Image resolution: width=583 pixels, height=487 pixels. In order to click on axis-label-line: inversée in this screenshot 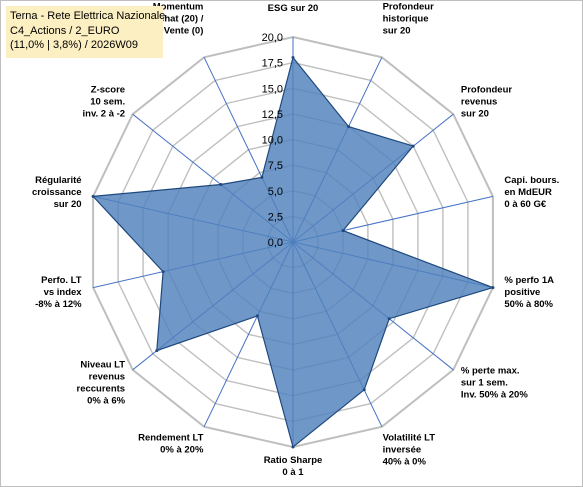, I will do `click(402, 450)`.